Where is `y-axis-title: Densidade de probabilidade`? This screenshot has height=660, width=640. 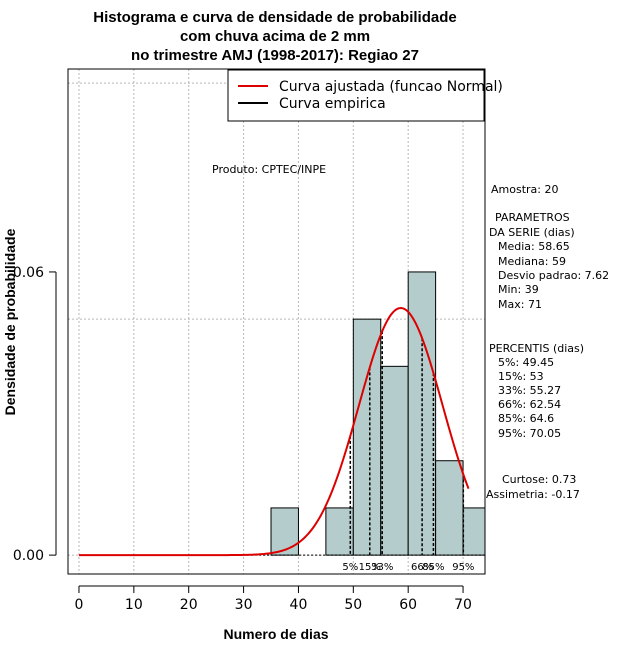 y-axis-title: Densidade de probabilidade is located at coordinates (10, 321).